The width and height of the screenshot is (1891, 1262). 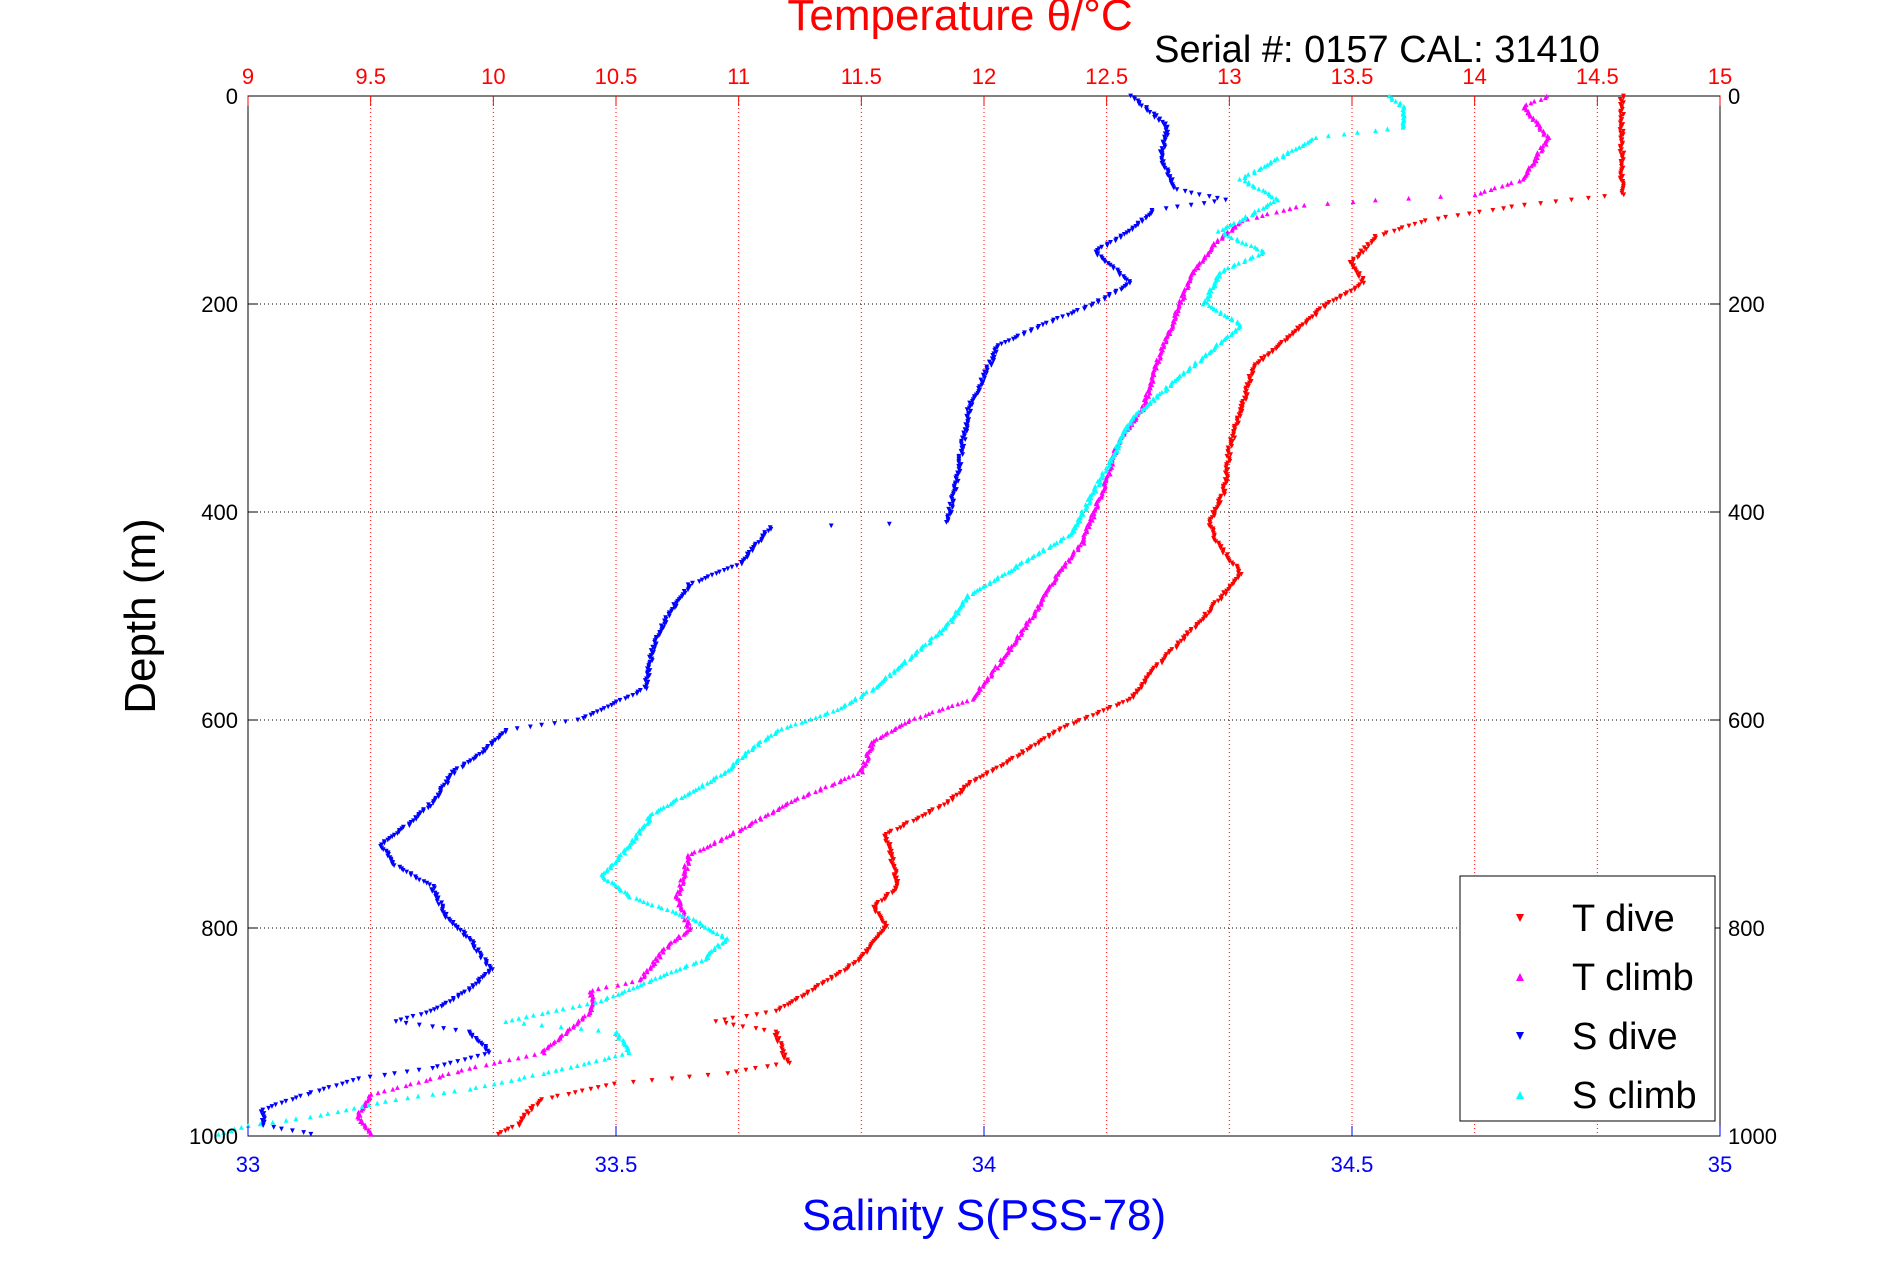 What do you see at coordinates (219, 304) in the screenshot?
I see `y-left-tick-label: 200` at bounding box center [219, 304].